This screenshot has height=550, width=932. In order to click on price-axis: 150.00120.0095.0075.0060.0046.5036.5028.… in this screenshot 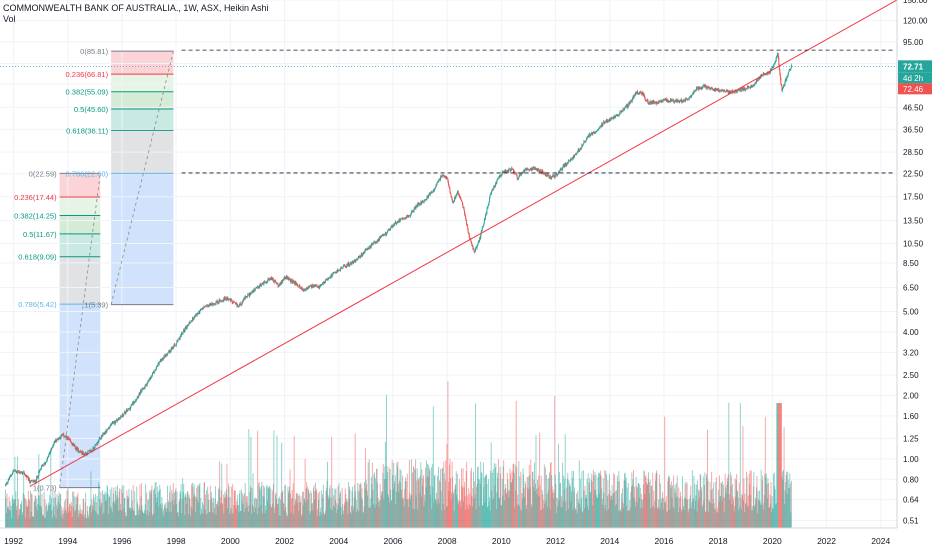, I will do `click(914, 275)`.